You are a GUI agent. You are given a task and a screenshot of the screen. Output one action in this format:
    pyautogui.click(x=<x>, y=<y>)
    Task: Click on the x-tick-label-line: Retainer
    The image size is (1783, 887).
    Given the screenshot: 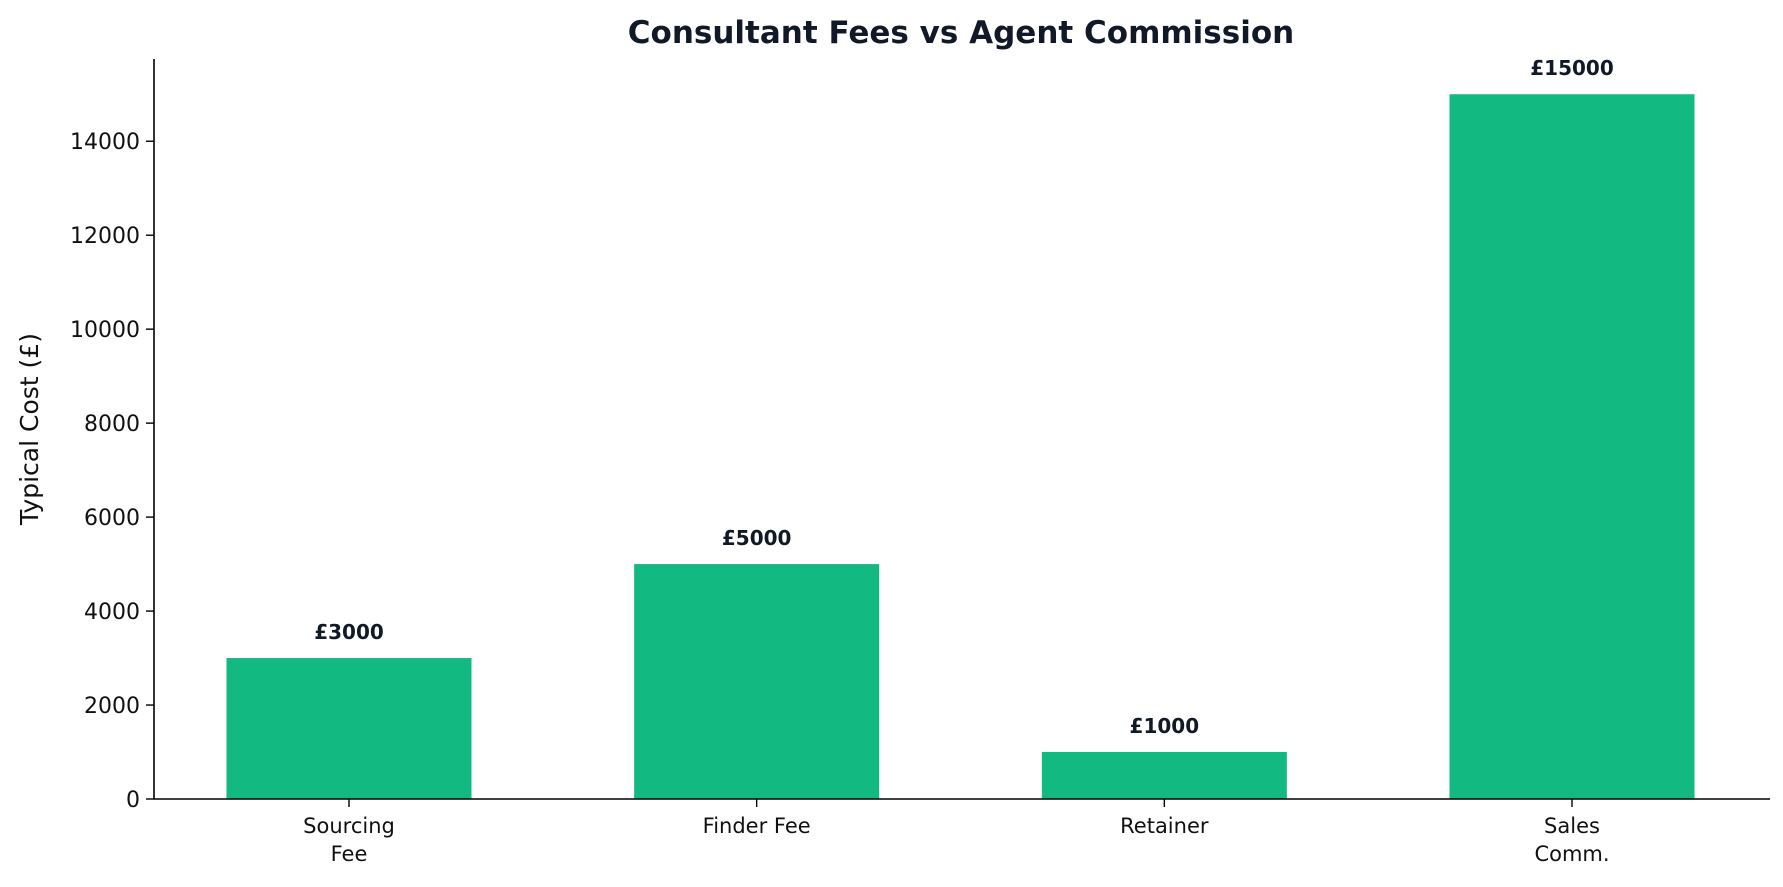 What is the action you would take?
    pyautogui.click(x=1164, y=826)
    